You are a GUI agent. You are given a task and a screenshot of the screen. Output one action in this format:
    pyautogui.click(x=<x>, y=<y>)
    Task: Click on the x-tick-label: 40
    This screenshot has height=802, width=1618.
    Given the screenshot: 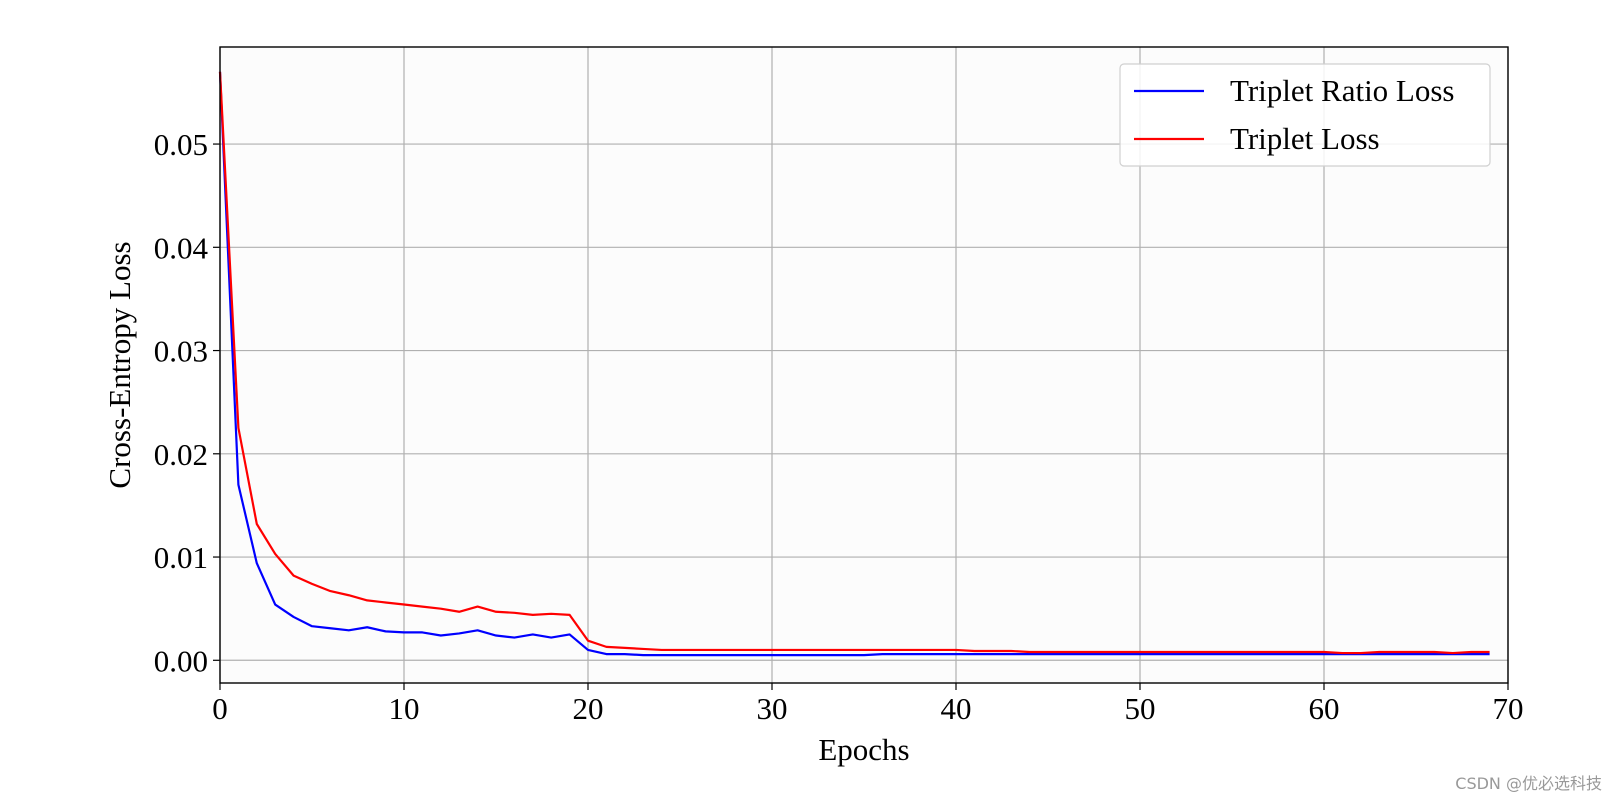 What is the action you would take?
    pyautogui.click(x=956, y=708)
    